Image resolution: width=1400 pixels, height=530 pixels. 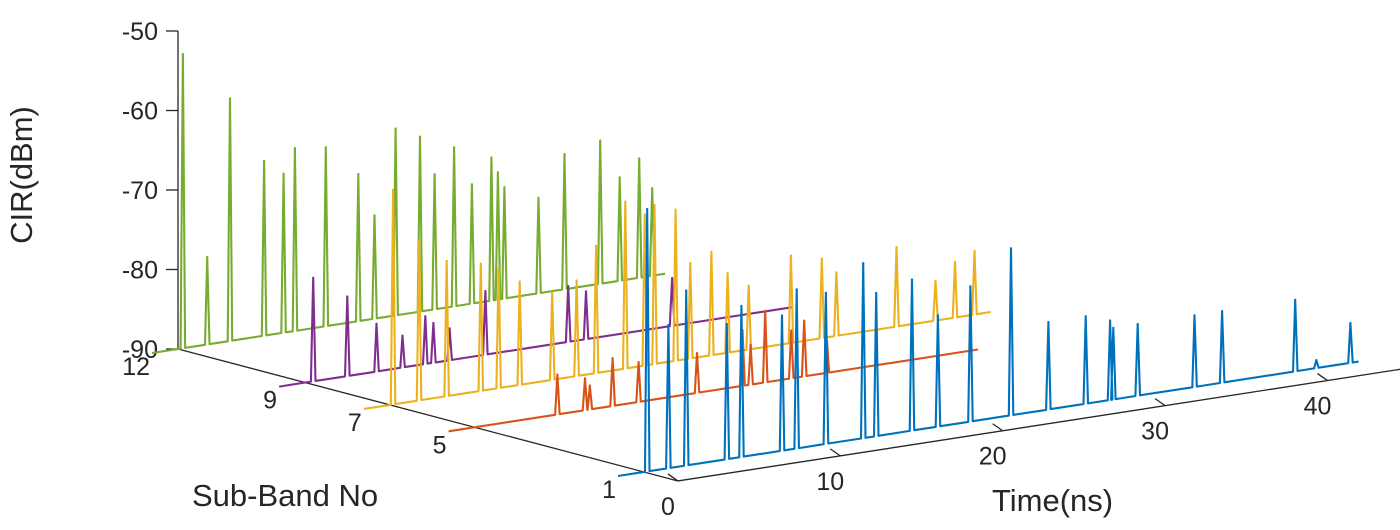 What do you see at coordinates (1038, 425) in the screenshot?
I see `x-axis-line` at bounding box center [1038, 425].